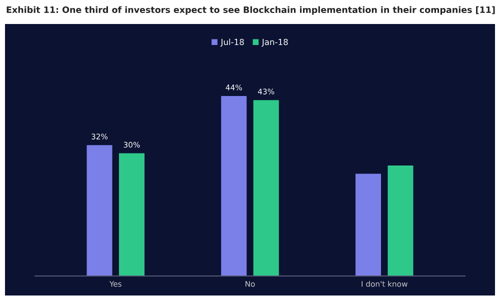 This screenshot has width=500, height=300. I want to click on chart-title: Exhibit 11: One third of investors expect to see Blockchain implementation in their companies [11], so click(250, 10).